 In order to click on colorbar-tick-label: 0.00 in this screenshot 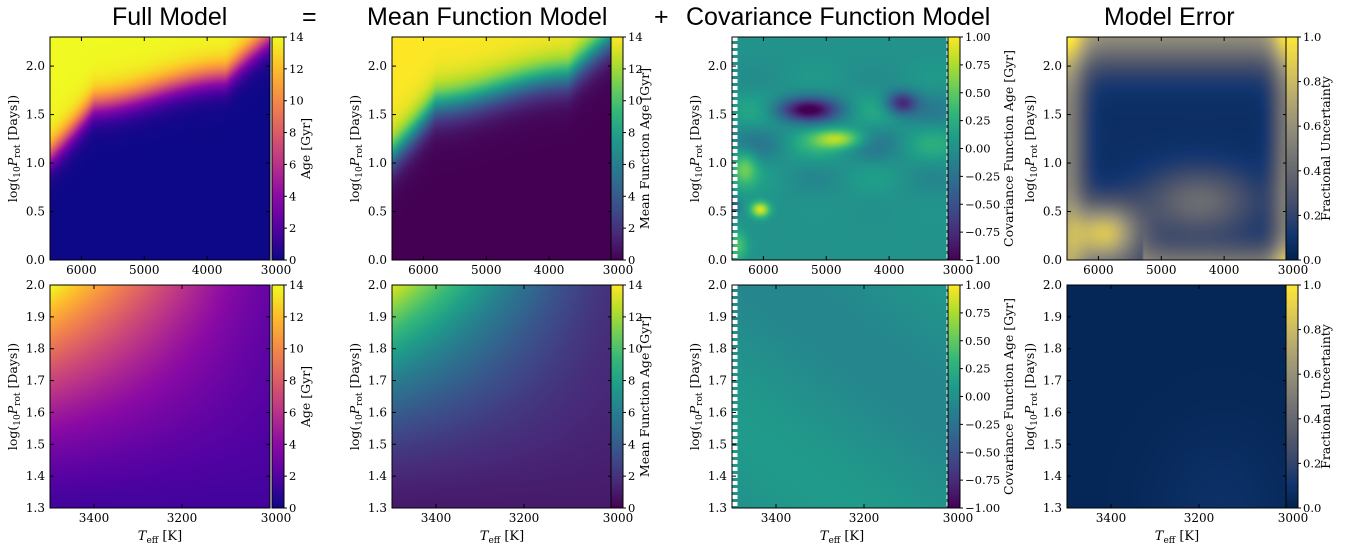, I will do `click(978, 149)`.